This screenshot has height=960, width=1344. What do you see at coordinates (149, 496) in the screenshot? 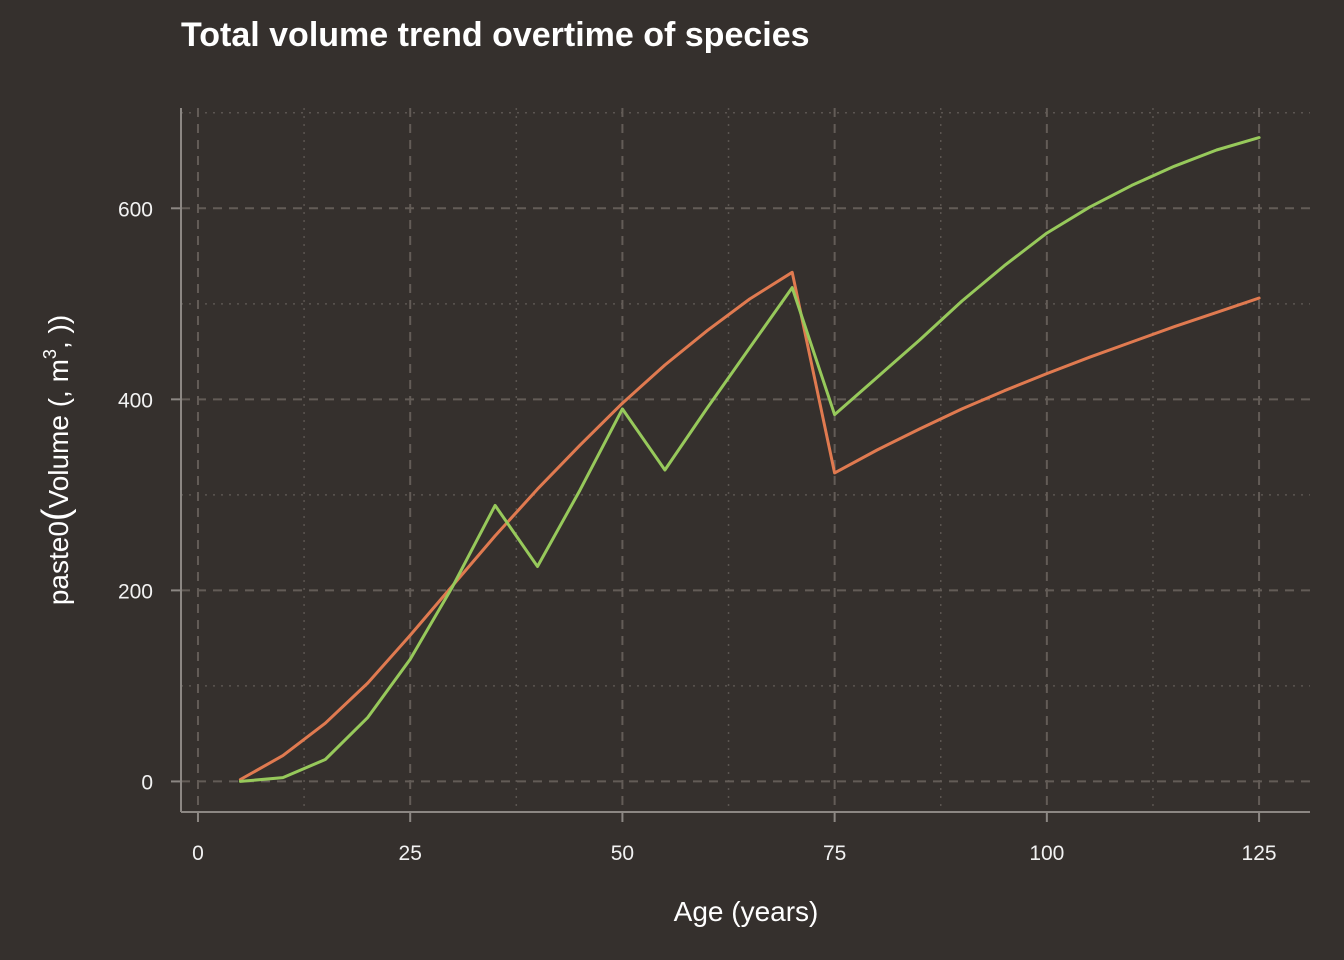
I see `y-axis-ticks: 0 200 400 600` at bounding box center [149, 496].